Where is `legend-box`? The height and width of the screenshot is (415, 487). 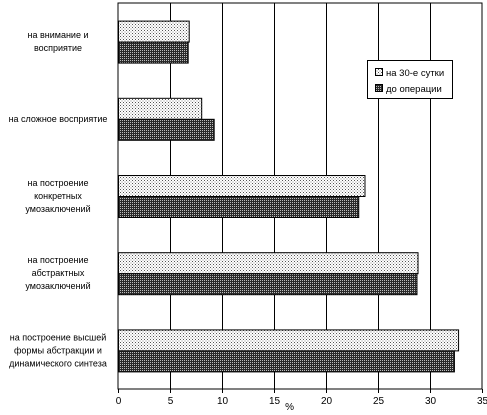
legend-box is located at coordinates (410, 79).